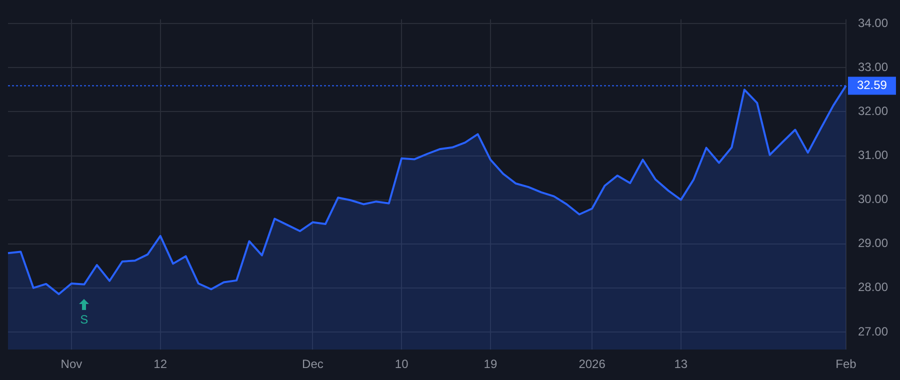  Describe the element at coordinates (846, 364) in the screenshot. I see `x-tick-label: Feb` at that location.